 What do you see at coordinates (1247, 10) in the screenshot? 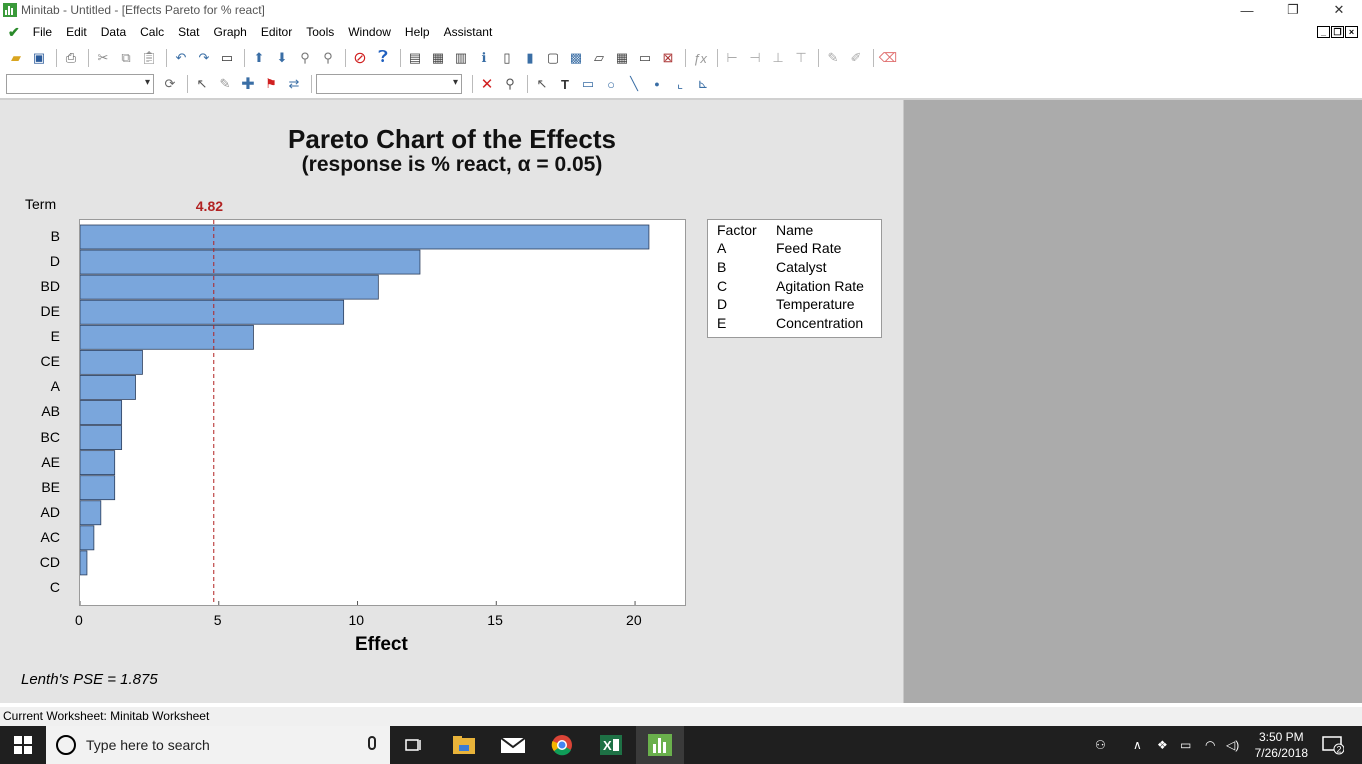
I see `minimize-button: —` at bounding box center [1247, 10].